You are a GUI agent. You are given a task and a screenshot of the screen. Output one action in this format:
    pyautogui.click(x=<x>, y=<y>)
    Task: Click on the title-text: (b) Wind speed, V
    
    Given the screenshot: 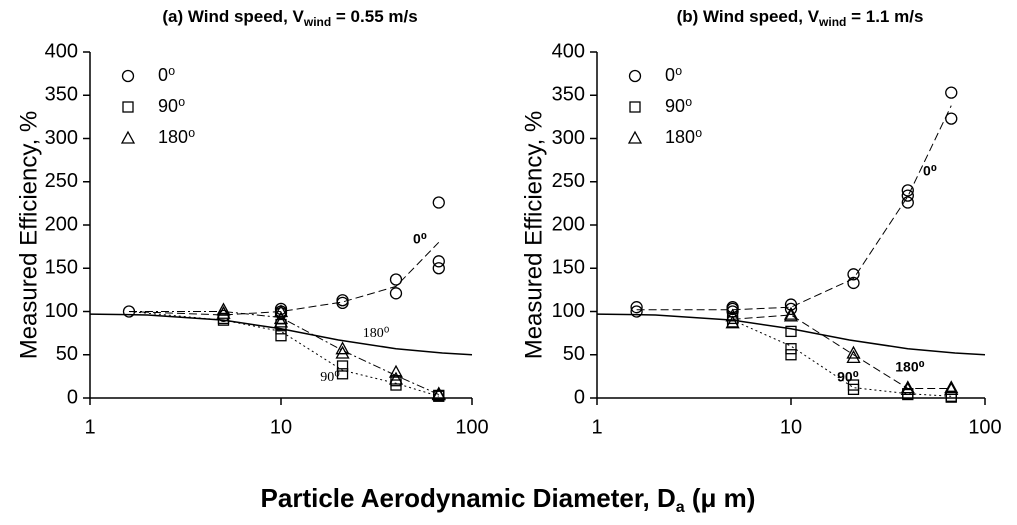 What is the action you would take?
    pyautogui.click(x=748, y=16)
    